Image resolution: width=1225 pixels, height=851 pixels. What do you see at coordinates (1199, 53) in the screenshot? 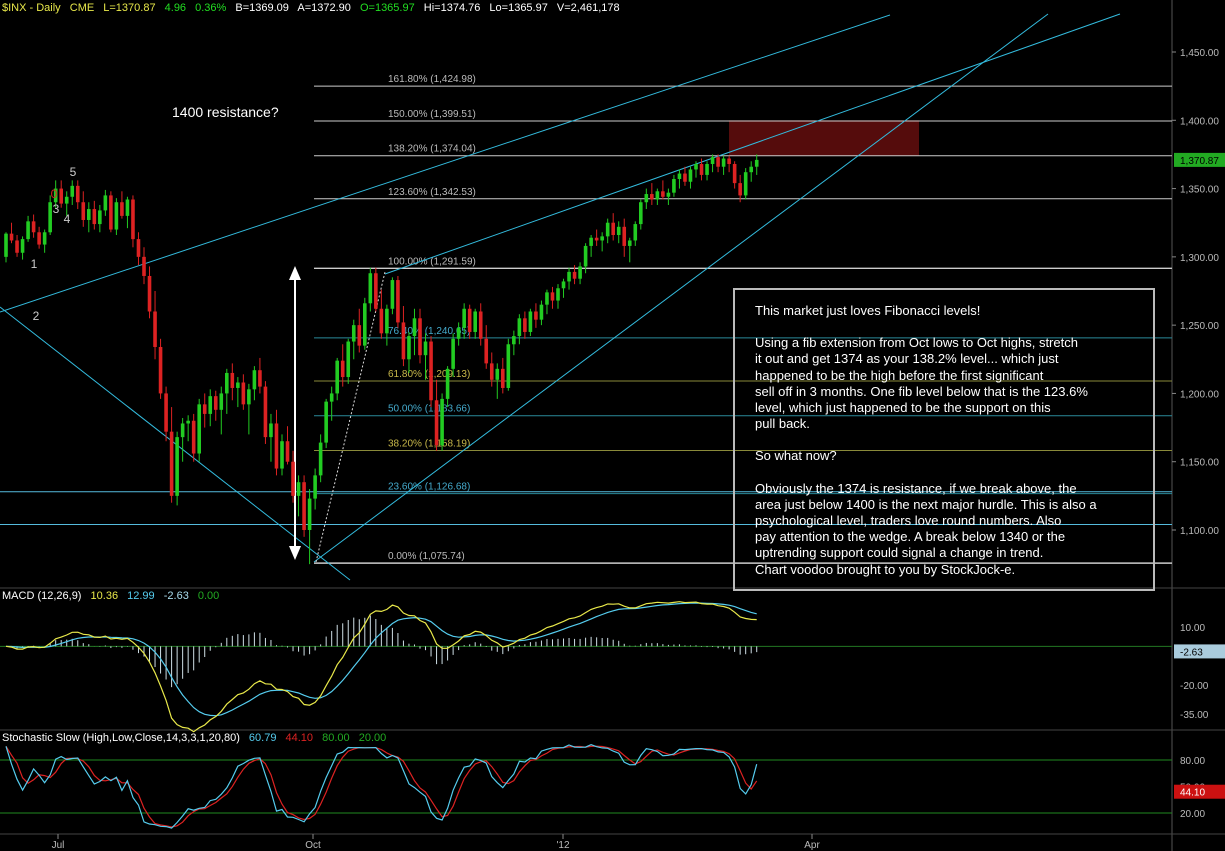
I see `y-tick-label: 1,450.00` at bounding box center [1199, 53].